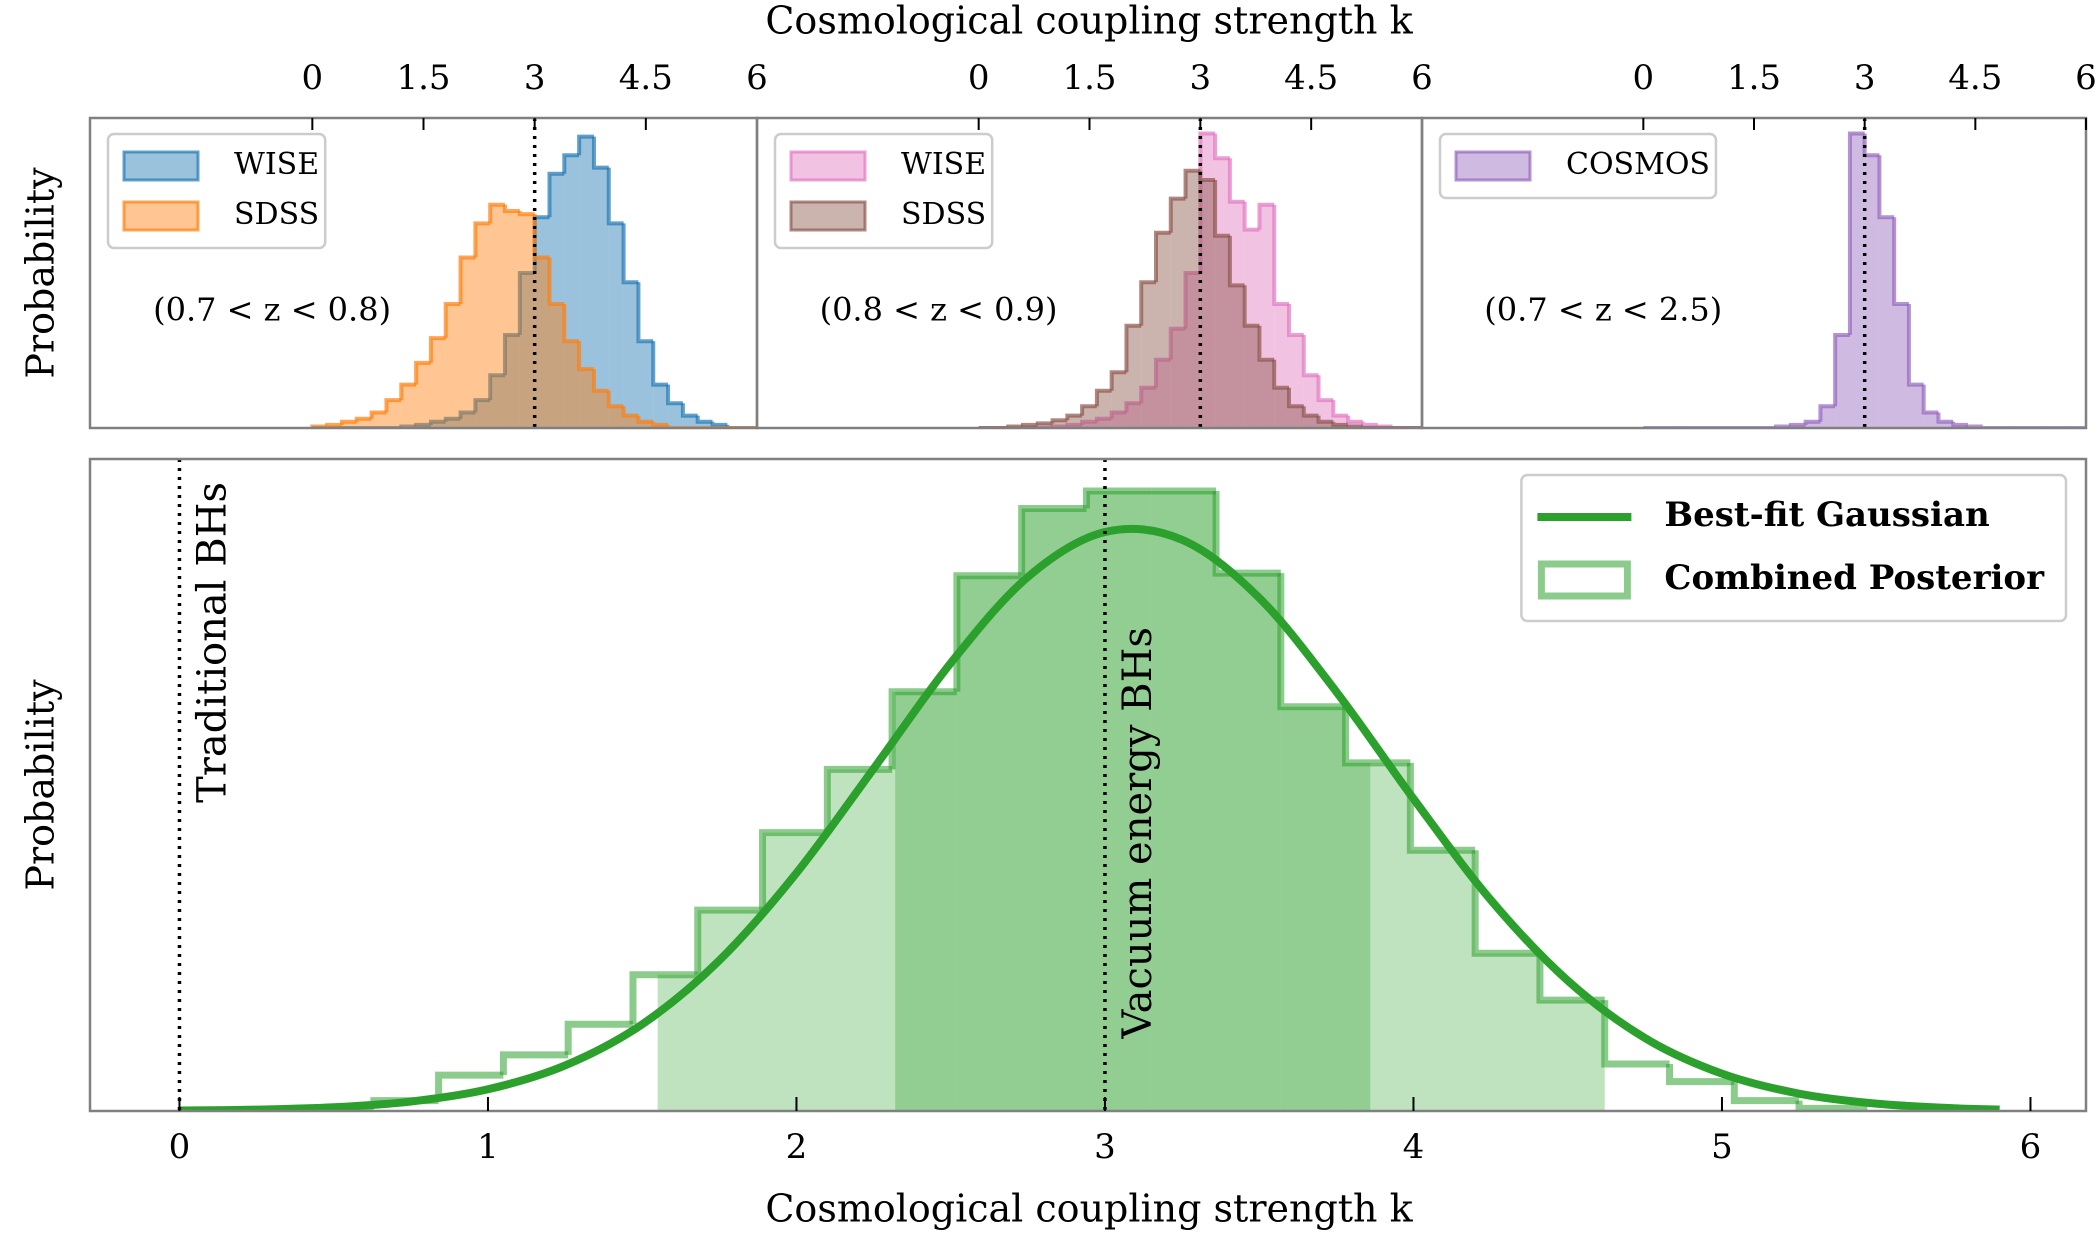 This screenshot has width=2100, height=1242. Describe the element at coordinates (1603, 310) in the screenshot. I see `redshift-range: (0.7 < z < 2.5)` at that location.